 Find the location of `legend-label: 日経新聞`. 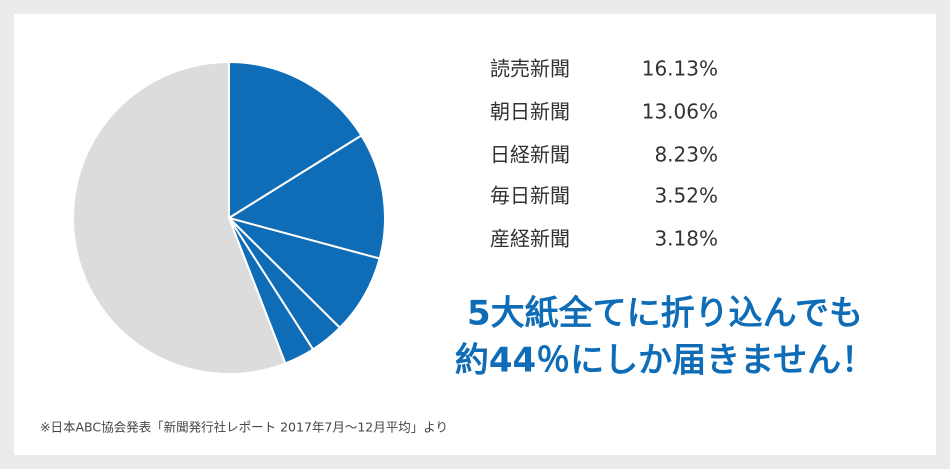

legend-label: 日経新聞 is located at coordinates (530, 155).